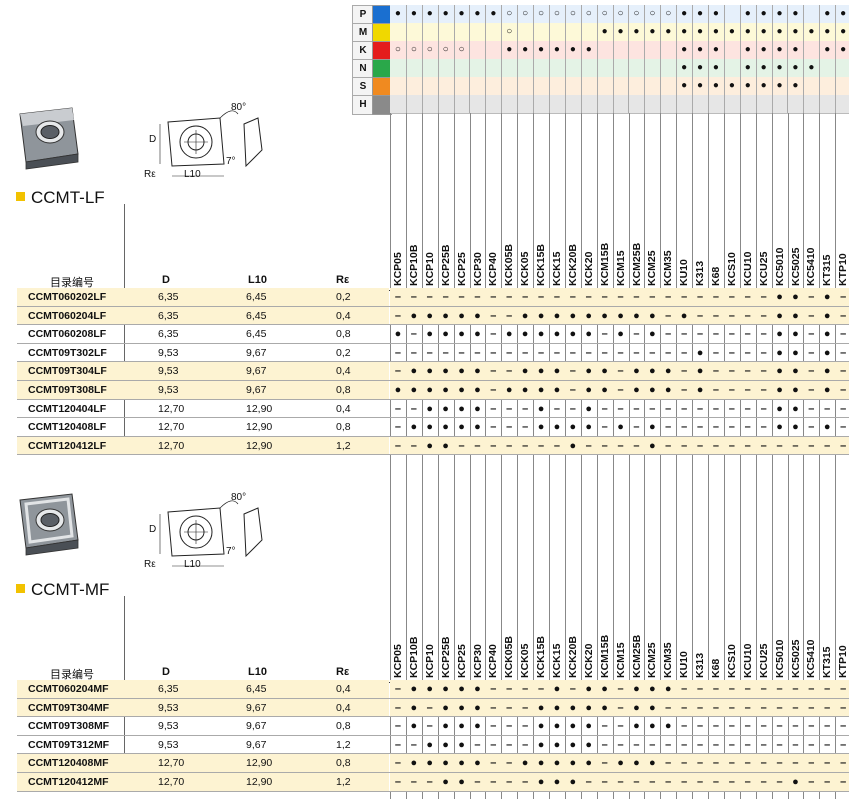 The width and height of the screenshot is (849, 799). What do you see at coordinates (192, 174) in the screenshot?
I see `l10-label: L10` at bounding box center [192, 174].